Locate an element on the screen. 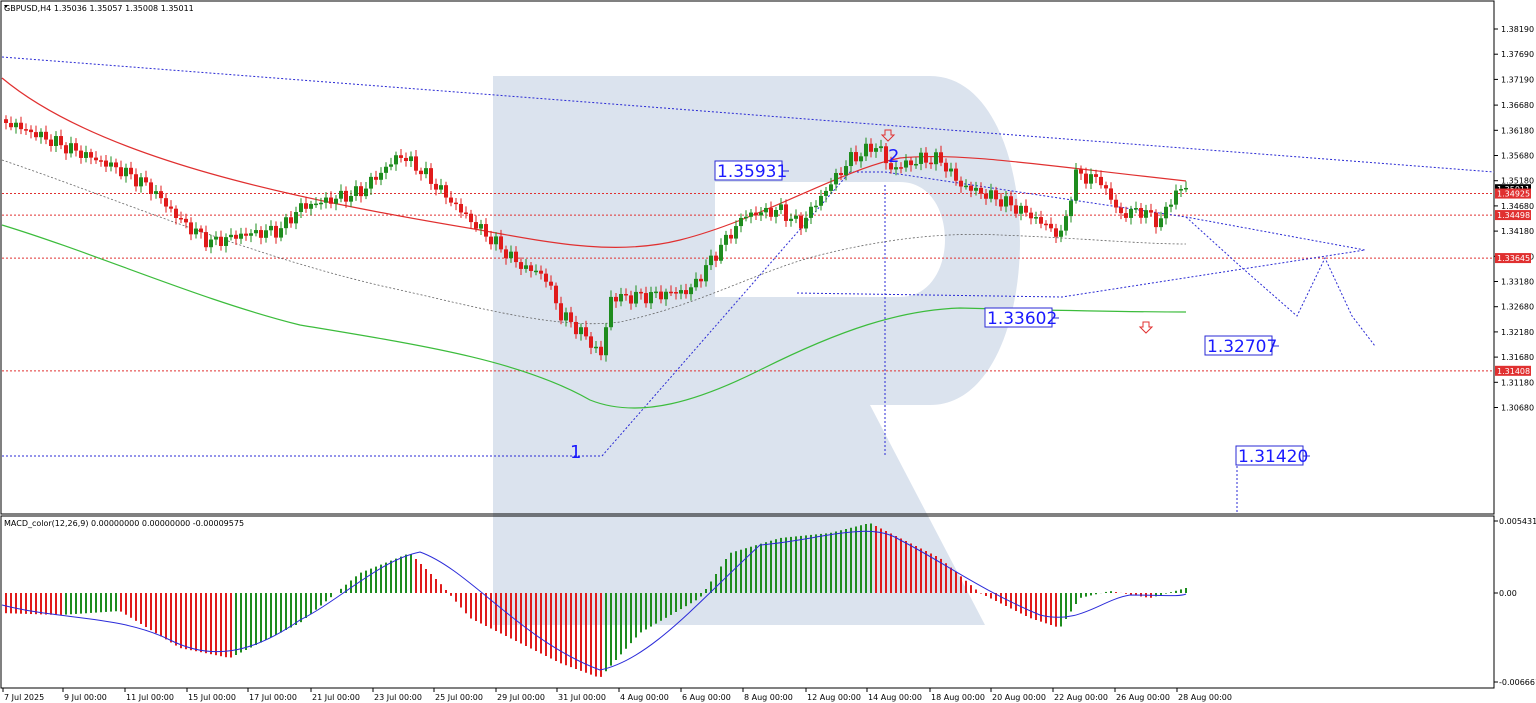  price-tick-label: 1.37690 is located at coordinates (1517, 54).